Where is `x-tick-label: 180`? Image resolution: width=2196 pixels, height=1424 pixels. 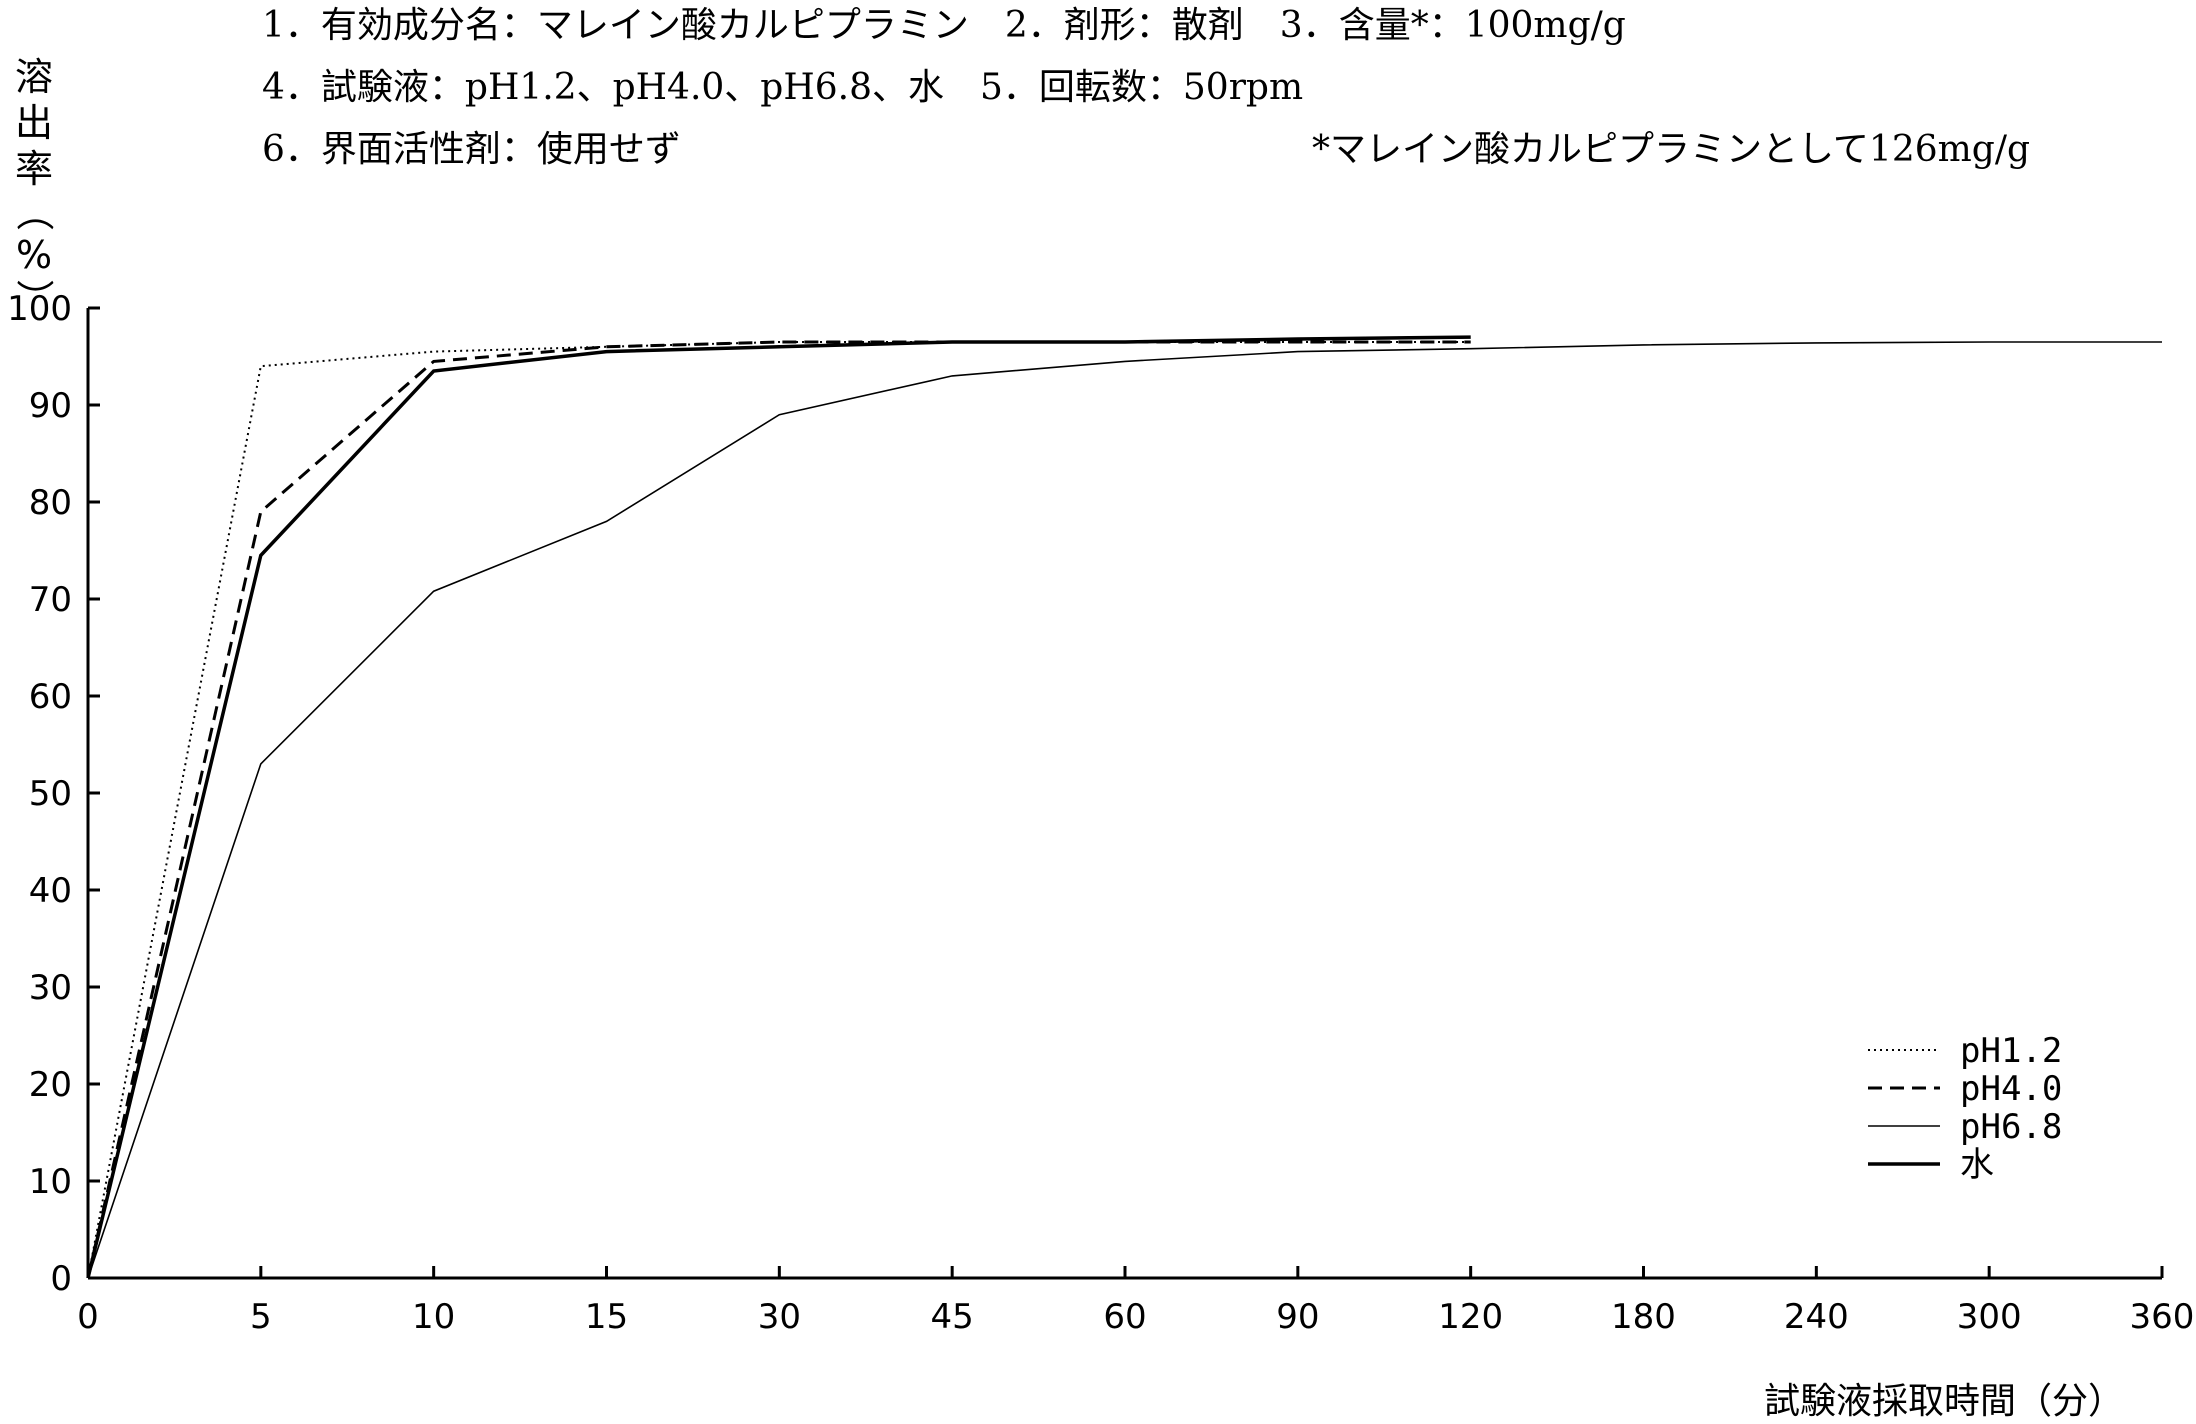 x-tick-label: 180 is located at coordinates (1643, 1317).